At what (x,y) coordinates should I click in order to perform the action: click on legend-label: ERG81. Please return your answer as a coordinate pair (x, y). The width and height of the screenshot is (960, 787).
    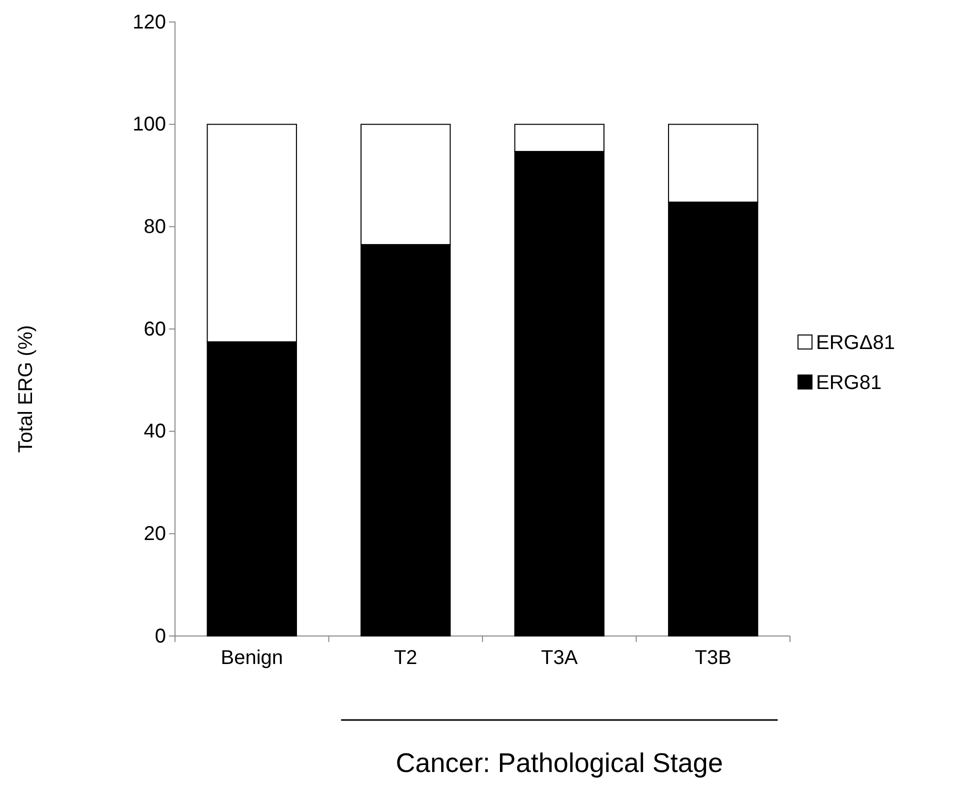
    Looking at the image, I should click on (849, 383).